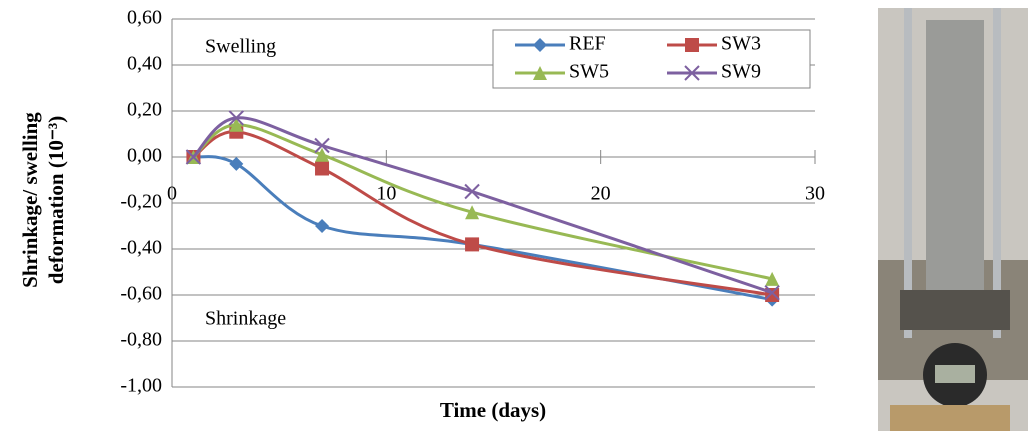  What do you see at coordinates (144, 110) in the screenshot?
I see `y-tick-label: 0,20` at bounding box center [144, 110].